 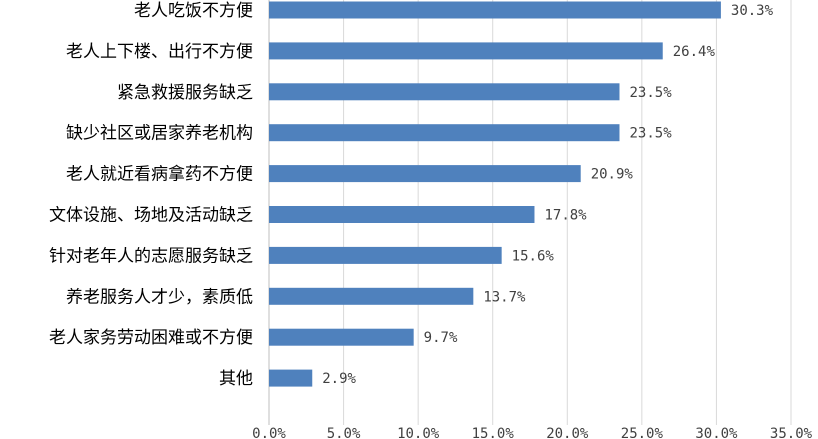 What do you see at coordinates (269, 432) in the screenshot?
I see `x-tick-label: 0.0%` at bounding box center [269, 432].